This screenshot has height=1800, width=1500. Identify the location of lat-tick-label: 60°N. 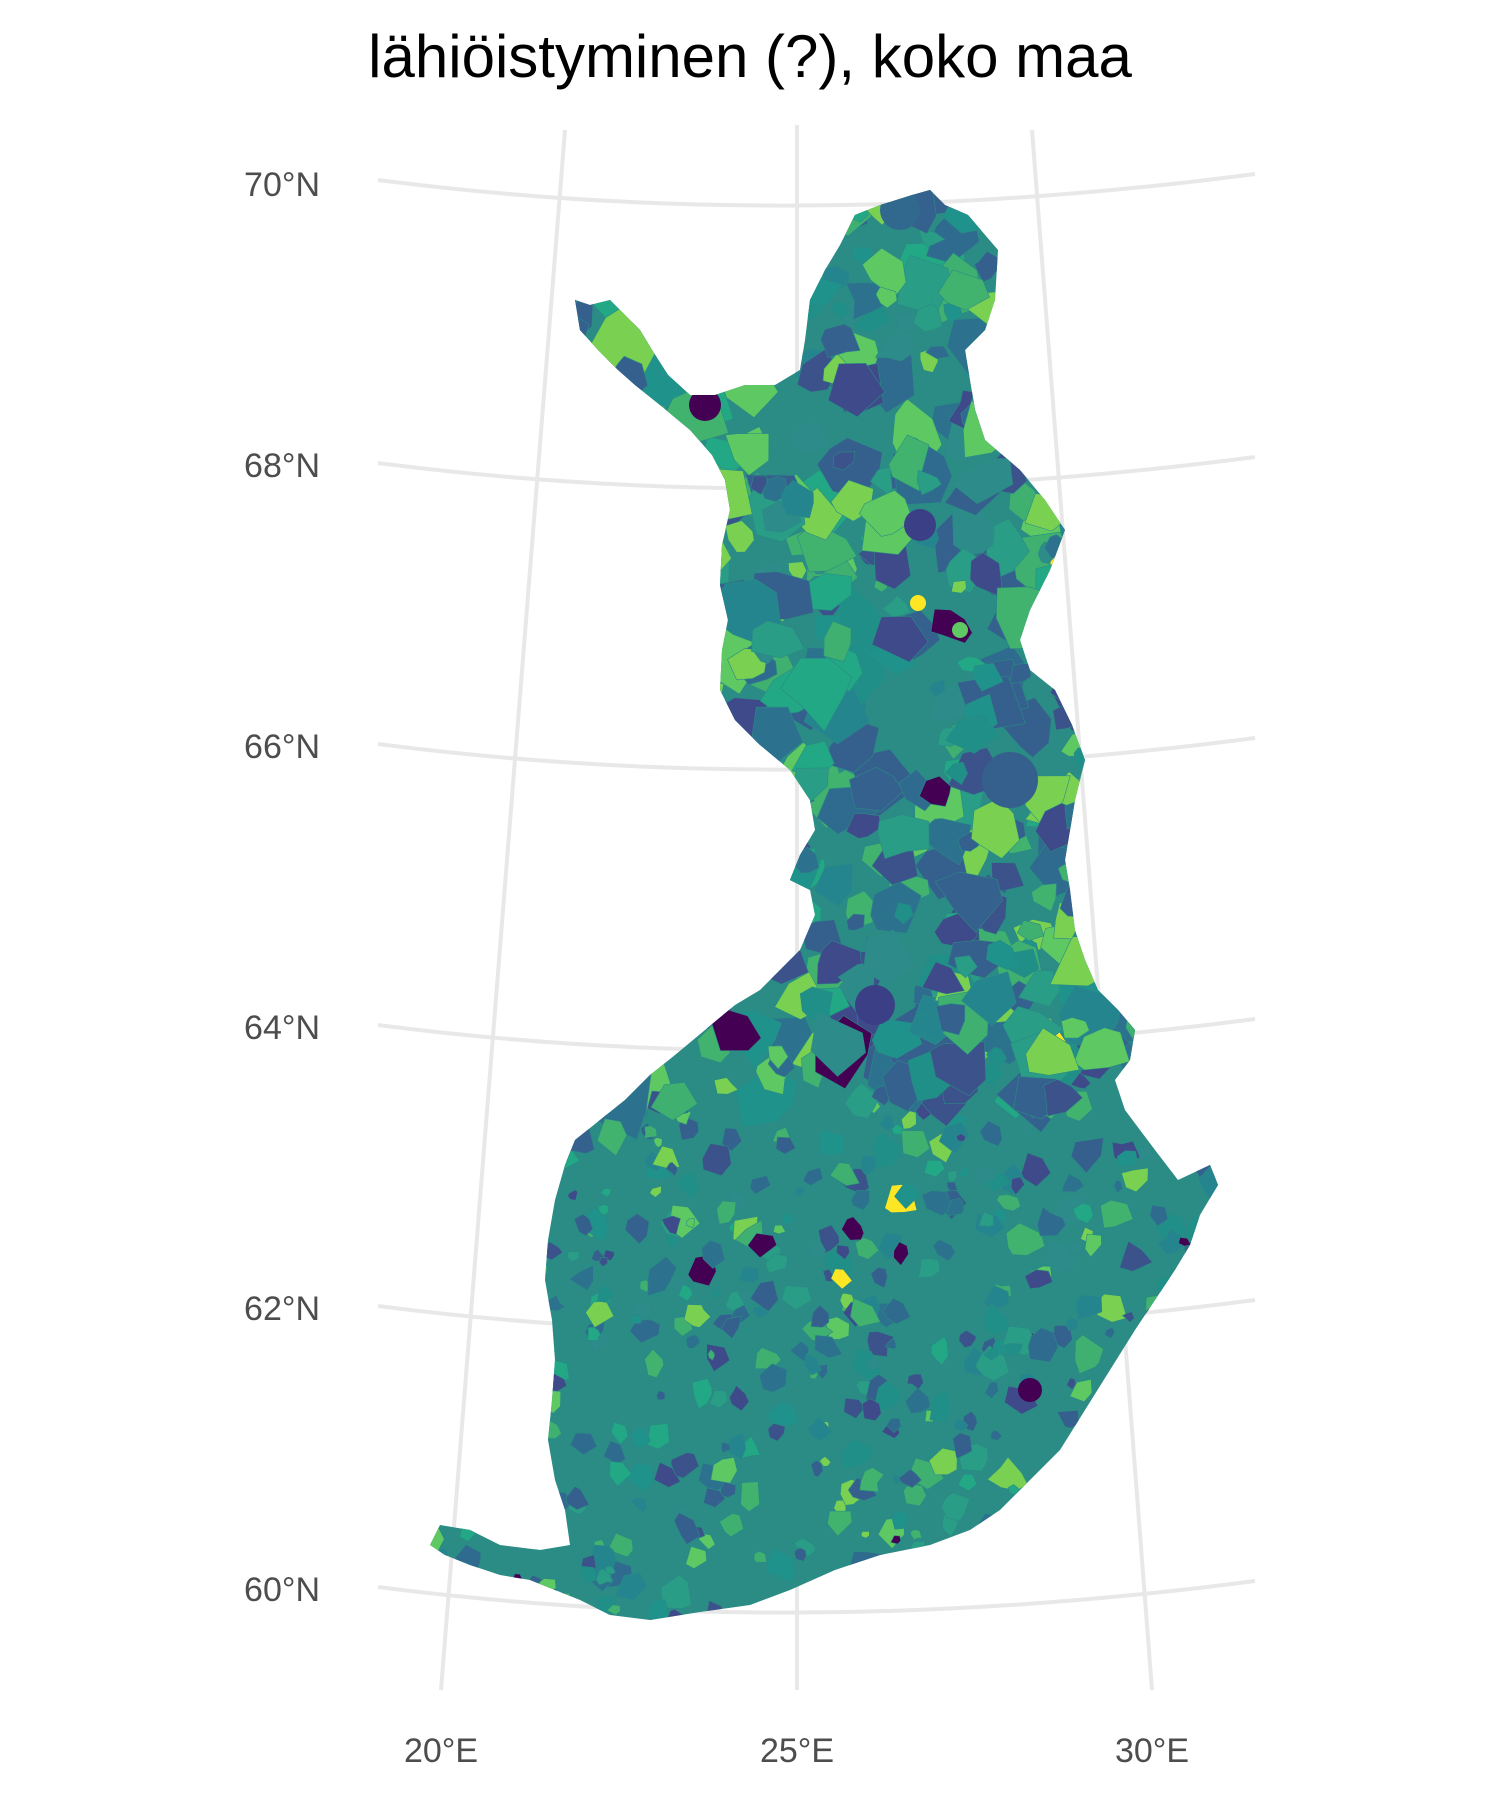
(282, 1590).